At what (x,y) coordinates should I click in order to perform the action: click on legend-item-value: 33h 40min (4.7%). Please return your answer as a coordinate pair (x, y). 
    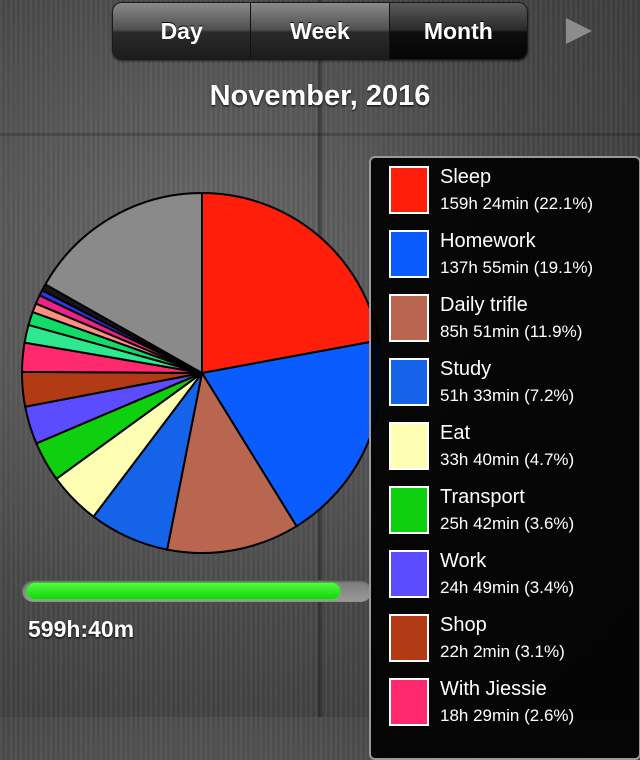
    Looking at the image, I should click on (507, 459).